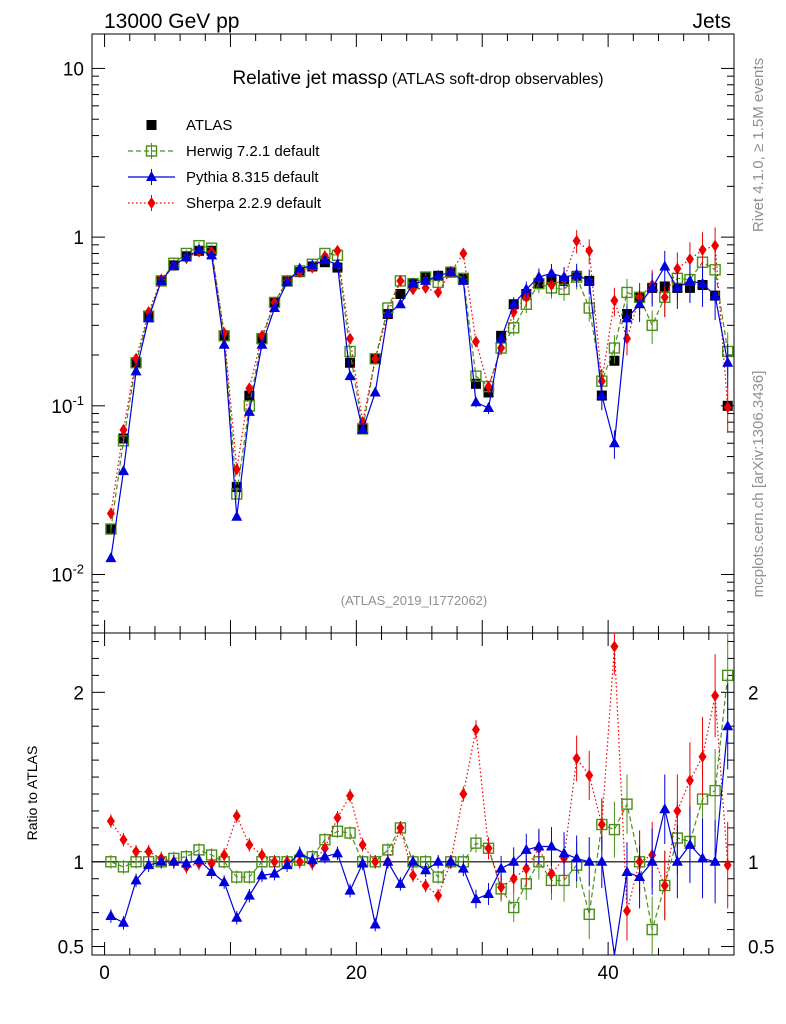  What do you see at coordinates (32, 793) in the screenshot?
I see `ratio-axis-label: Ratio to ATLAS` at bounding box center [32, 793].